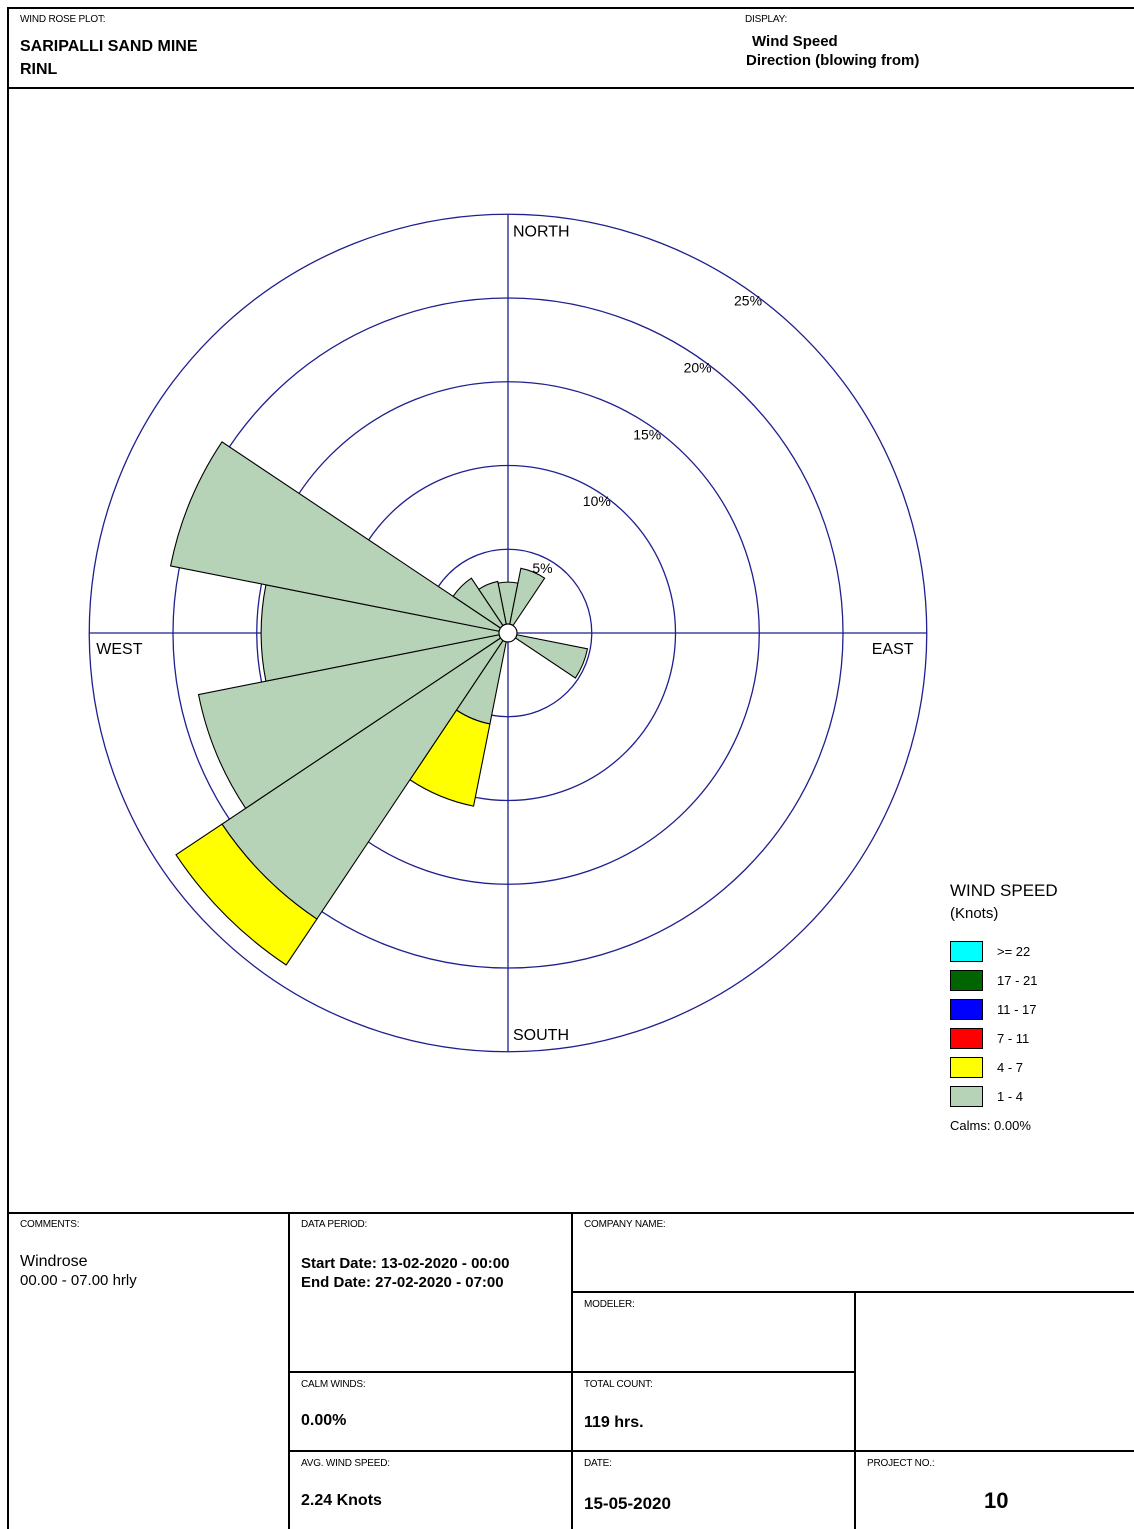  What do you see at coordinates (405, 1263) in the screenshot?
I see `start-date: Start Date: 13-02-2020 - 00:00` at bounding box center [405, 1263].